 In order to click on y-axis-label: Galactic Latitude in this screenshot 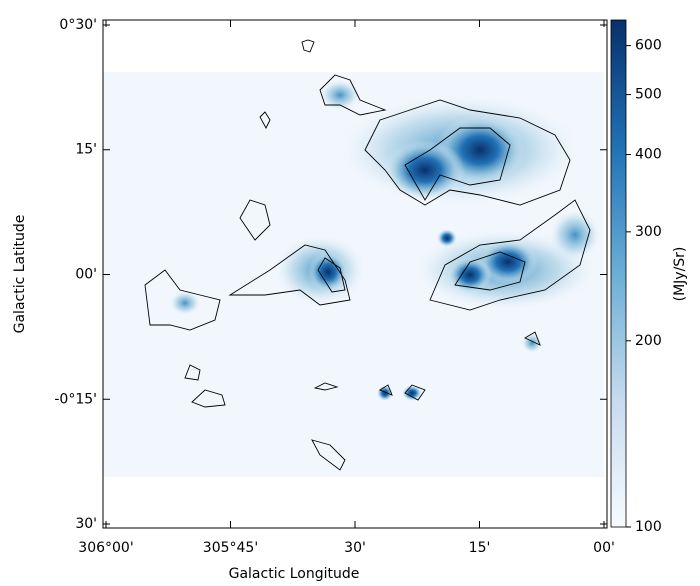, I will do `click(20, 274)`.